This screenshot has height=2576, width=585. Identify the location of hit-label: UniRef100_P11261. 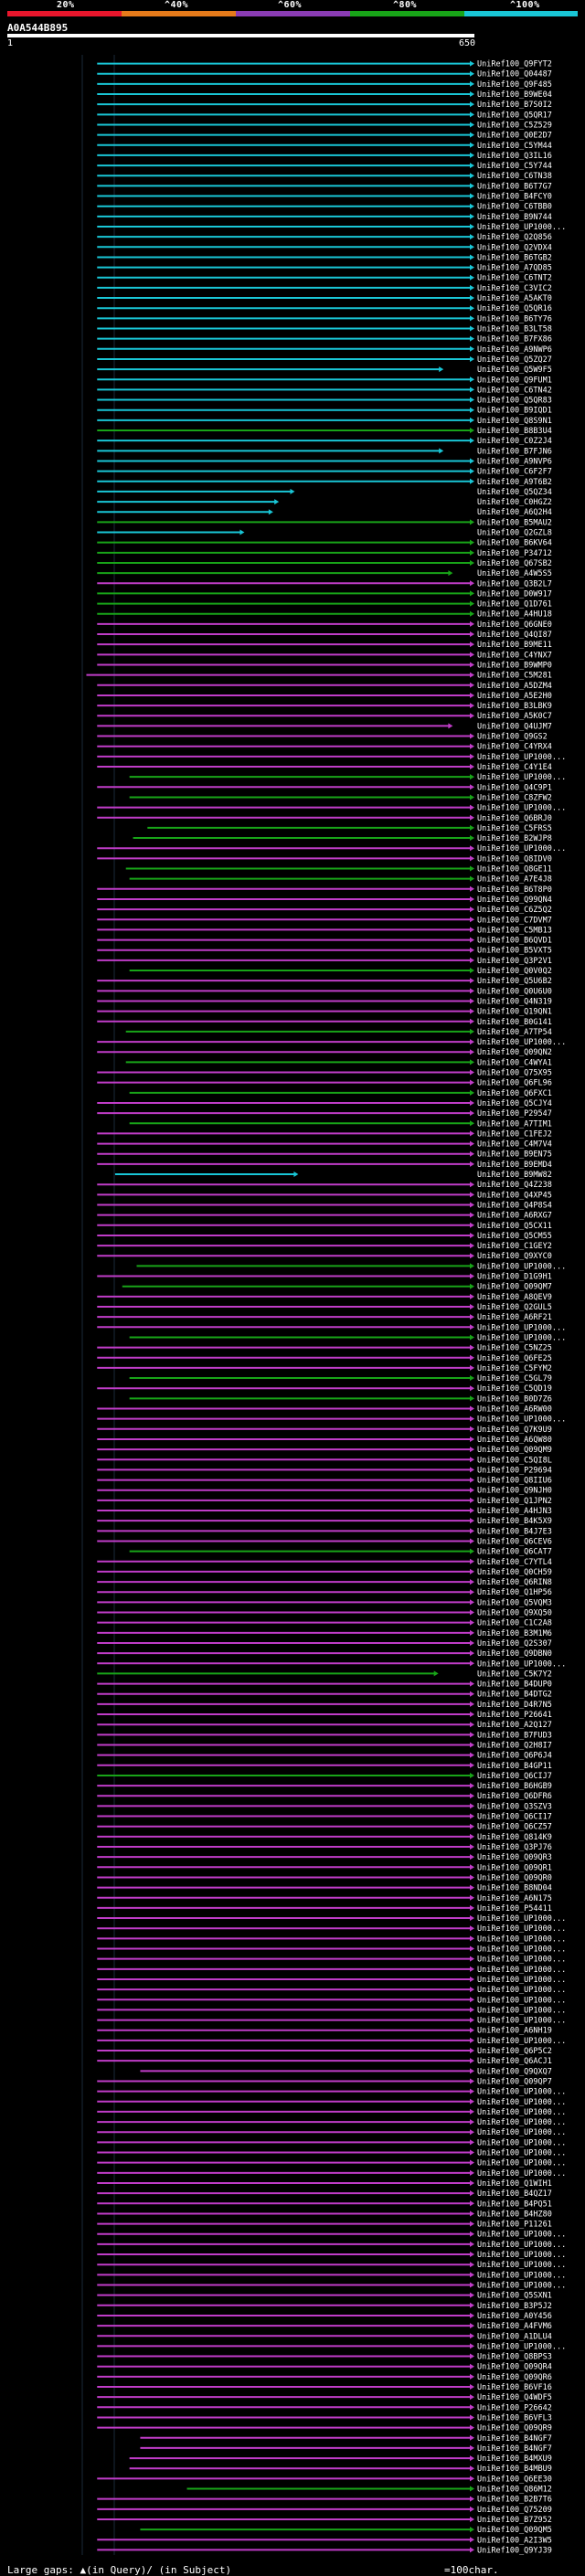
(514, 2225).